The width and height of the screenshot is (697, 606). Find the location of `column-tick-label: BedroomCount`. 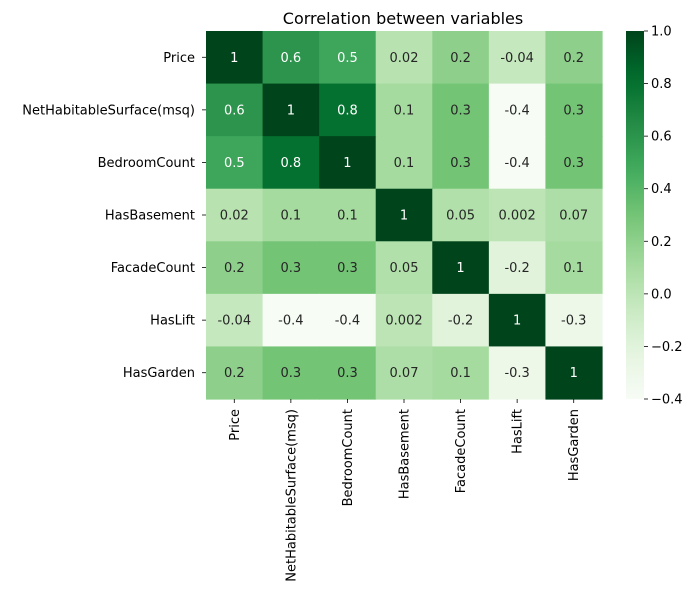

column-tick-label: BedroomCount is located at coordinates (348, 457).